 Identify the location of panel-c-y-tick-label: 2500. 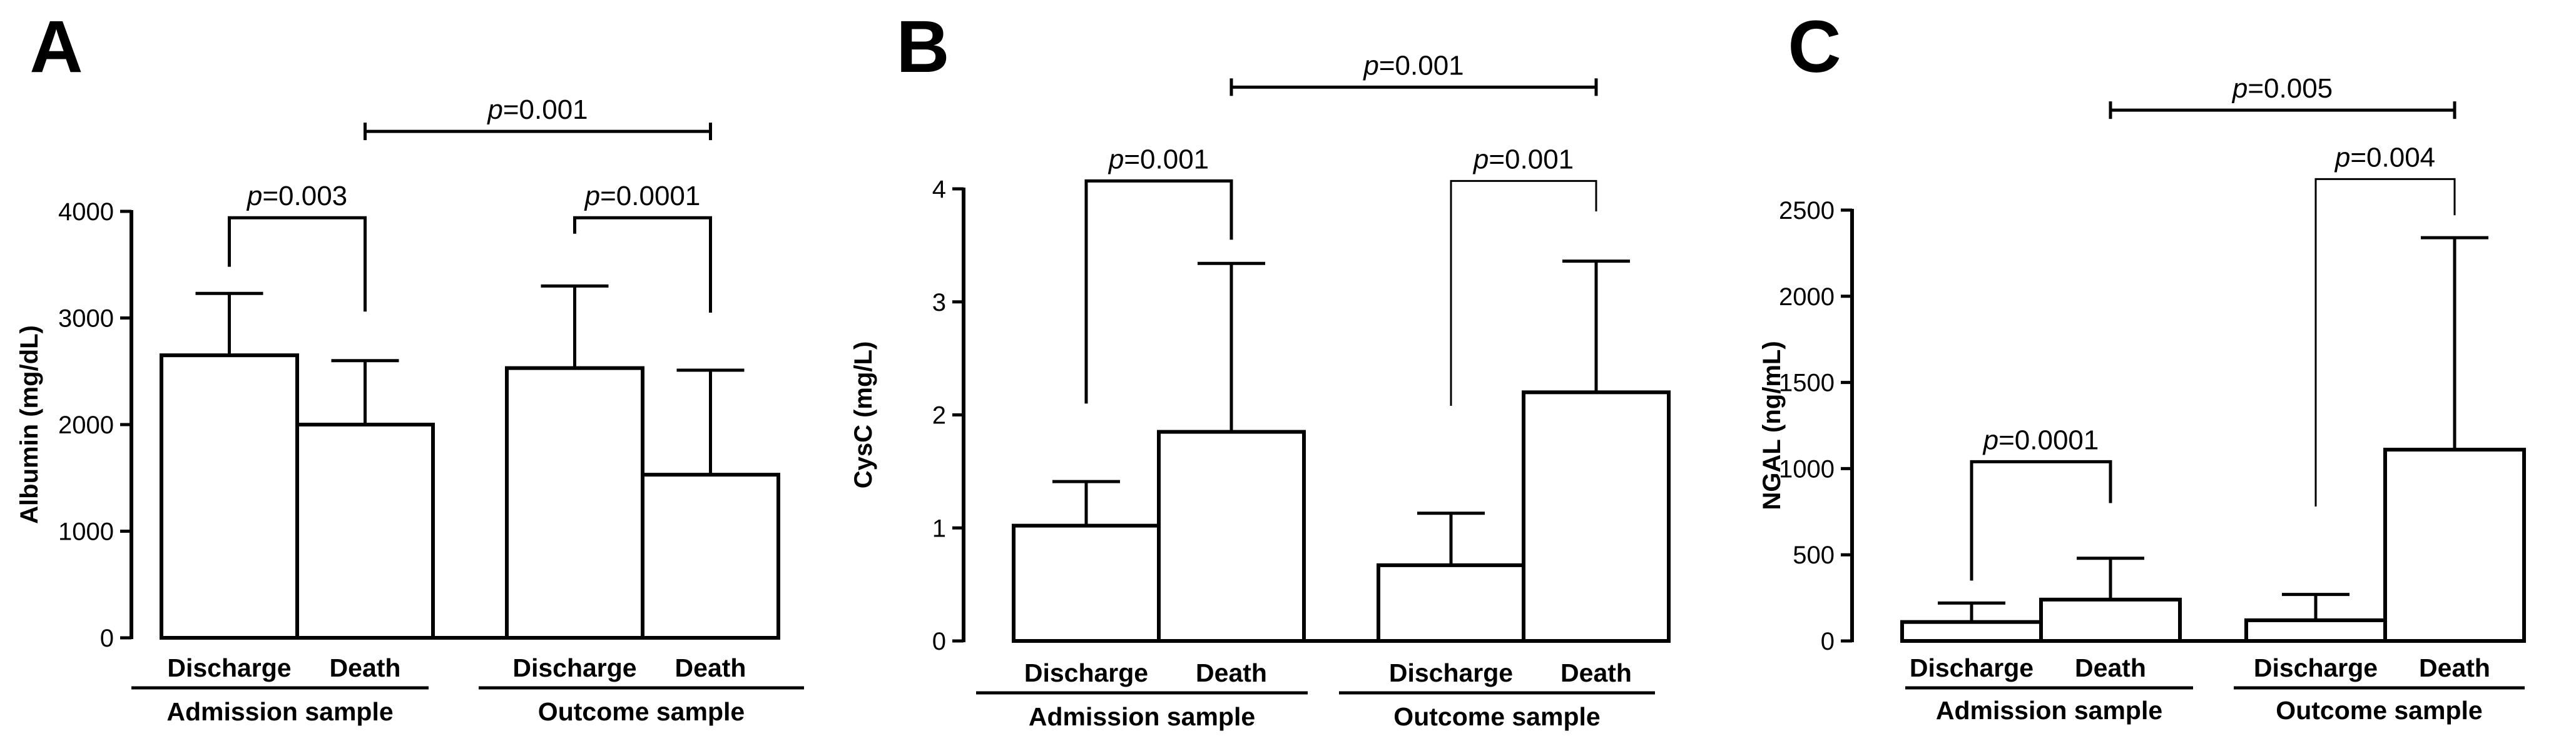
(1807, 211).